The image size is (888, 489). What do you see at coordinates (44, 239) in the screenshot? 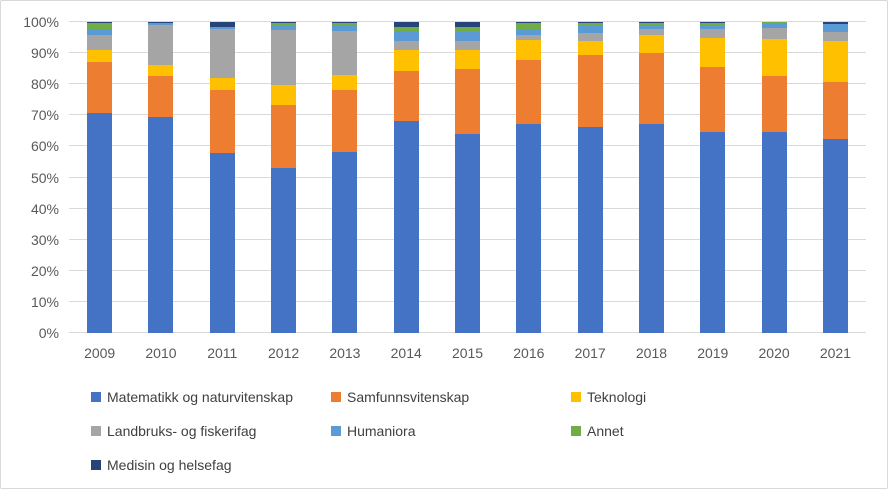
I see `y-tick-label: 30%` at bounding box center [44, 239].